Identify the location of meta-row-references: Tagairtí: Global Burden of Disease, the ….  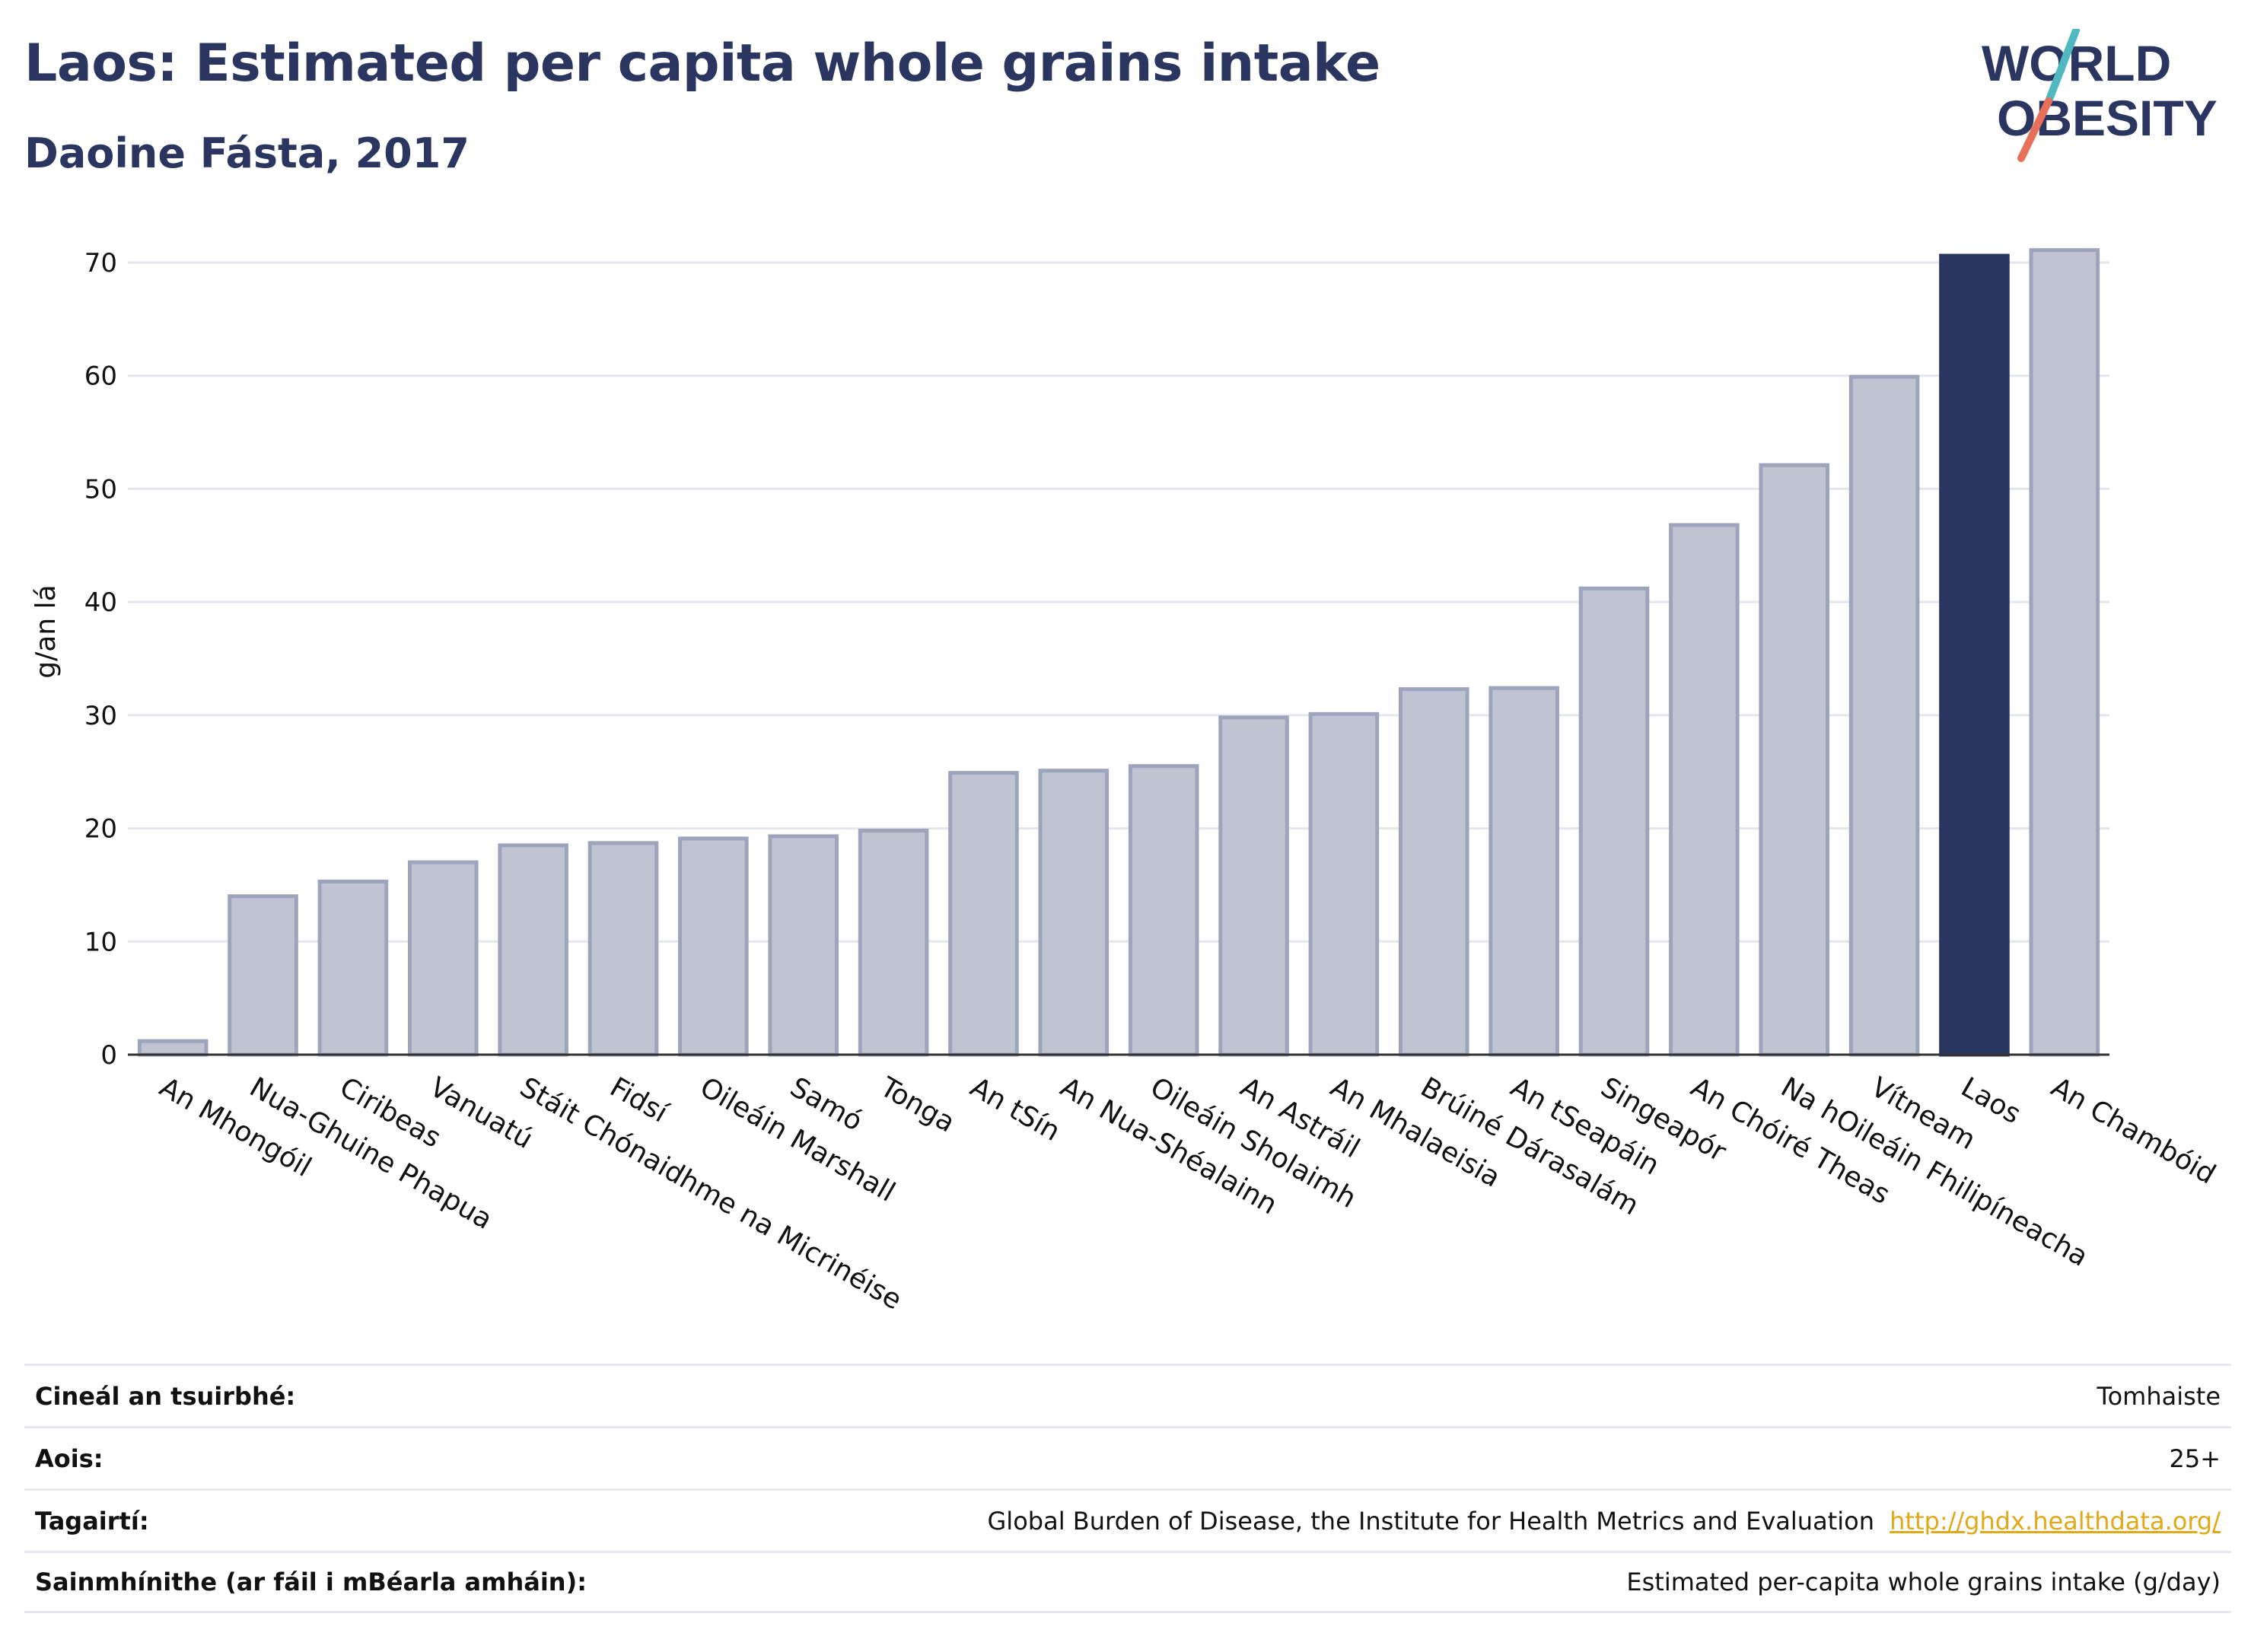
(1127, 1519).